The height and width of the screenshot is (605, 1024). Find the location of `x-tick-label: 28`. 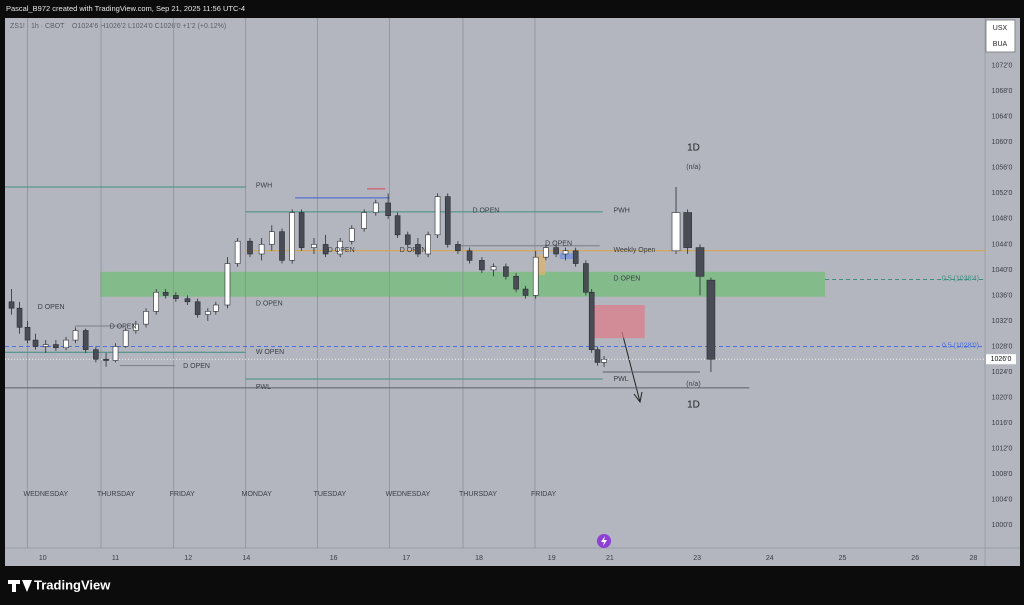

x-tick-label: 28 is located at coordinates (973, 558).